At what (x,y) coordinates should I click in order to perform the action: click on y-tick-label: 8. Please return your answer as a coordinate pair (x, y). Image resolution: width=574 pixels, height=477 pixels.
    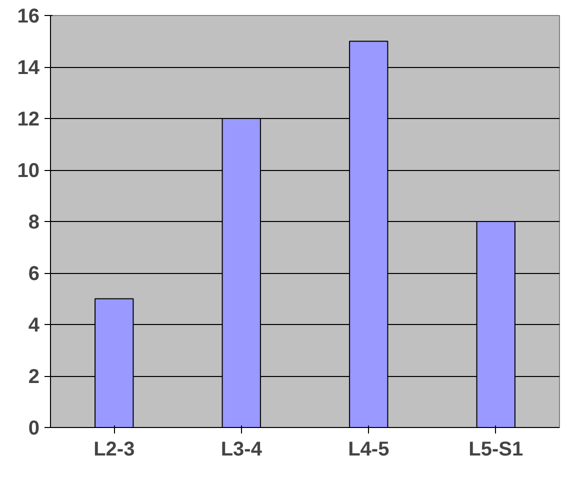
    Looking at the image, I should click on (34, 223).